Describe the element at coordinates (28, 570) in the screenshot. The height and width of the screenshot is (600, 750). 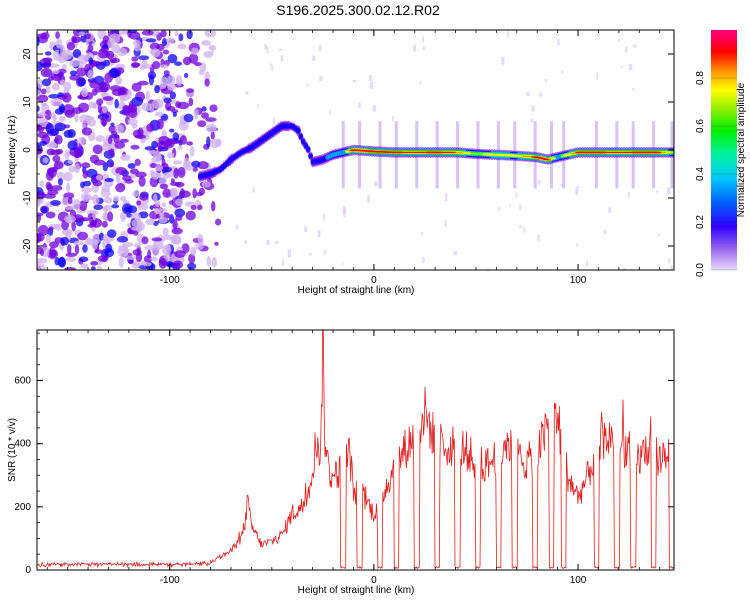
I see `y-tick-label: 0` at that location.